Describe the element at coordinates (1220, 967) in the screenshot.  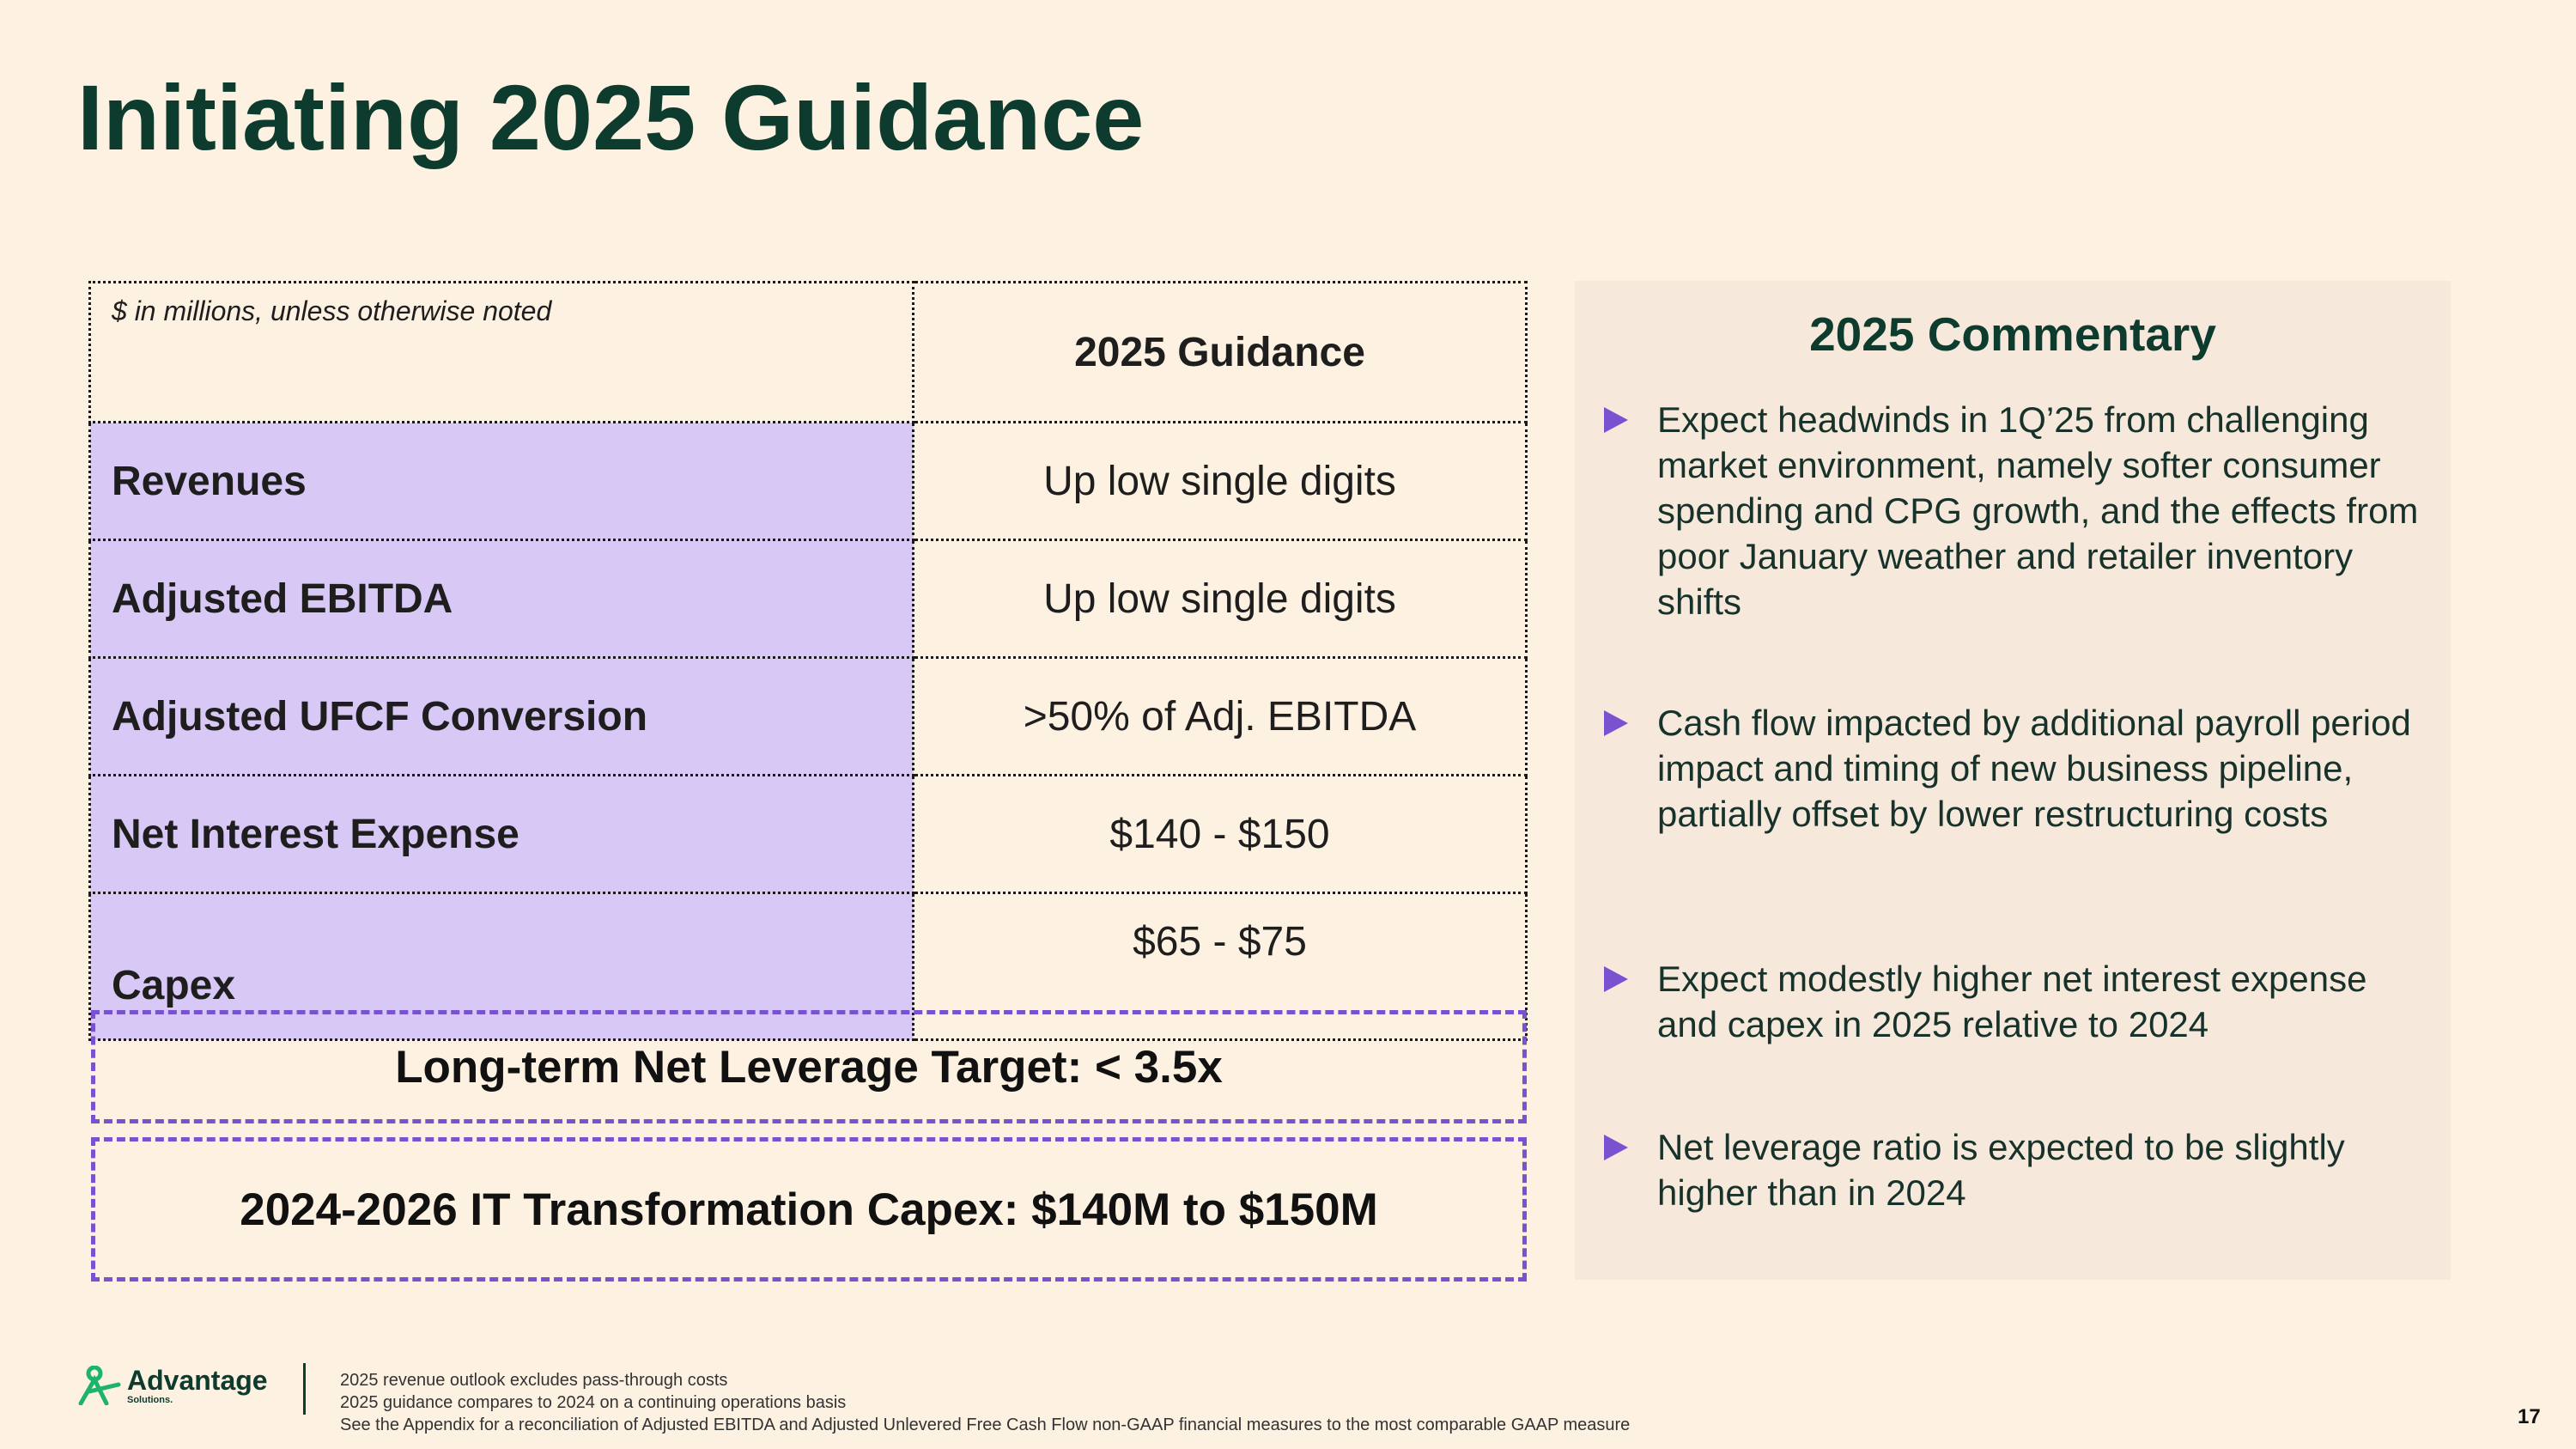
I see `row-value: $65 - $75` at that location.